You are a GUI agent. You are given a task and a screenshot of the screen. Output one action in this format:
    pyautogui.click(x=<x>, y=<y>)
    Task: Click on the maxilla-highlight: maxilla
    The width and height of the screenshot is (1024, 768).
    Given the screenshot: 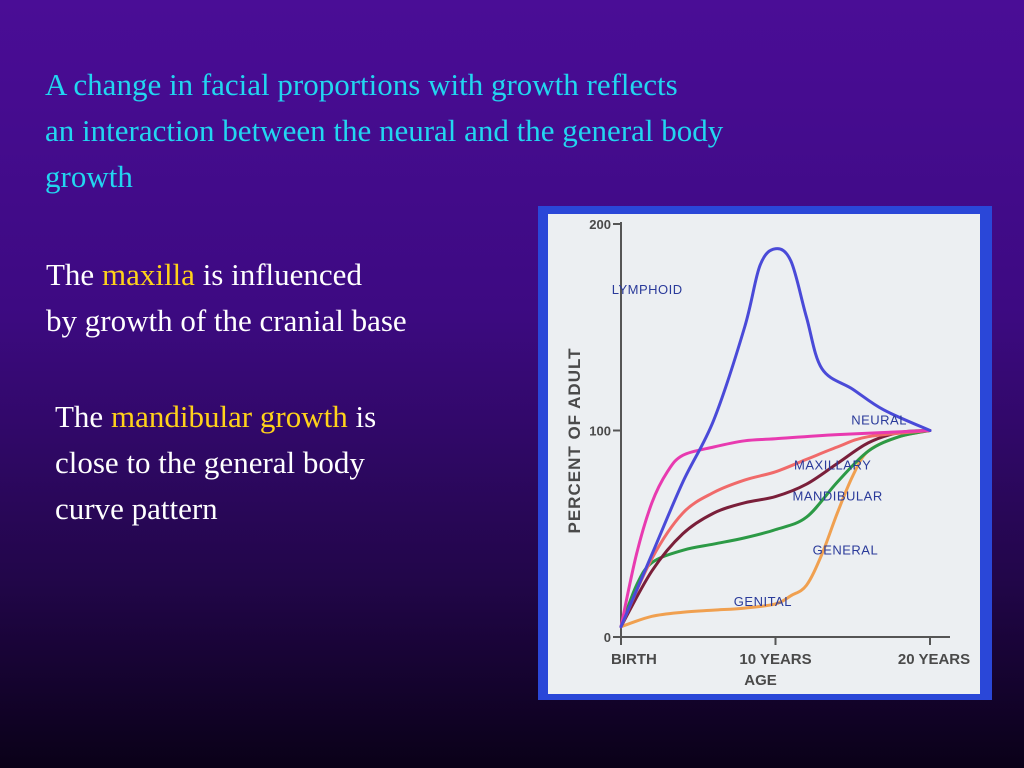 What is the action you would take?
    pyautogui.click(x=148, y=274)
    